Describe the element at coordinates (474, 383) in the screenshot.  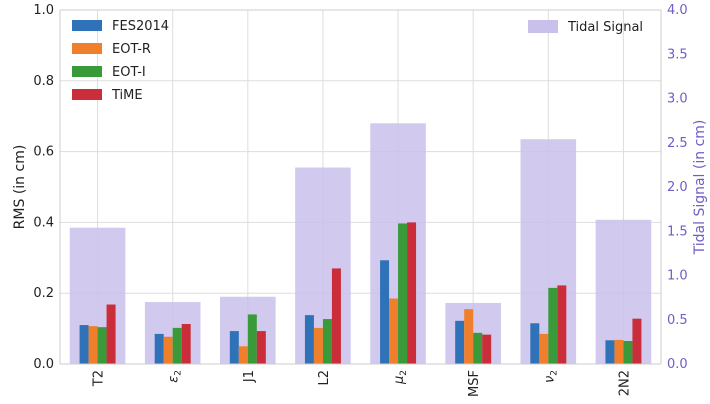
I see `x-tick-label: MSF` at that location.